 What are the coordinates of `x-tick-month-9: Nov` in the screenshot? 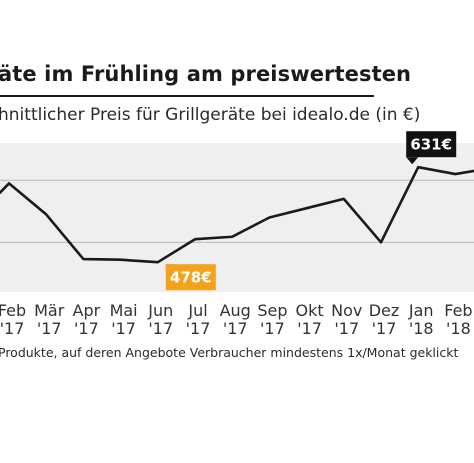 It's located at (346, 310).